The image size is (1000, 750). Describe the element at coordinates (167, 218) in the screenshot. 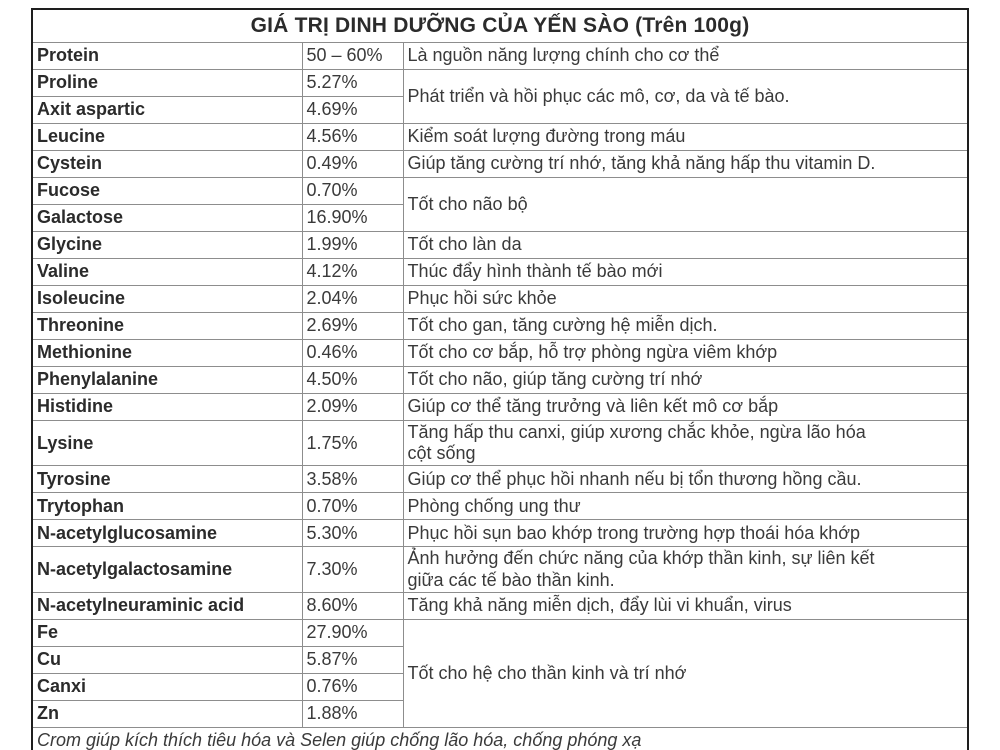

I see `nutrient-name: Galactose` at that location.